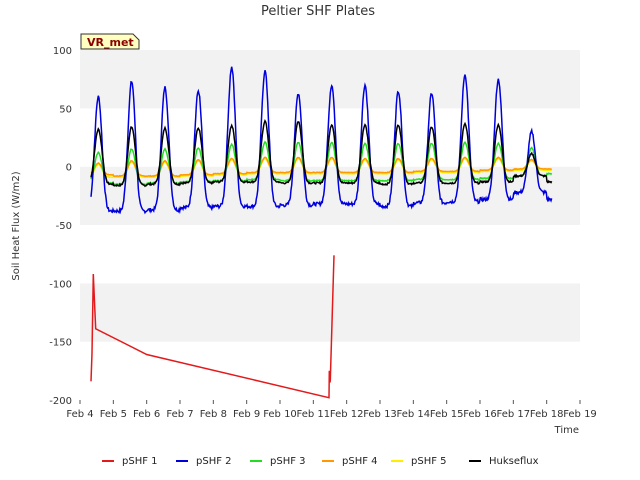 The width and height of the screenshot is (640, 480). I want to click on x-tick-label: Feb 8, so click(213, 414).